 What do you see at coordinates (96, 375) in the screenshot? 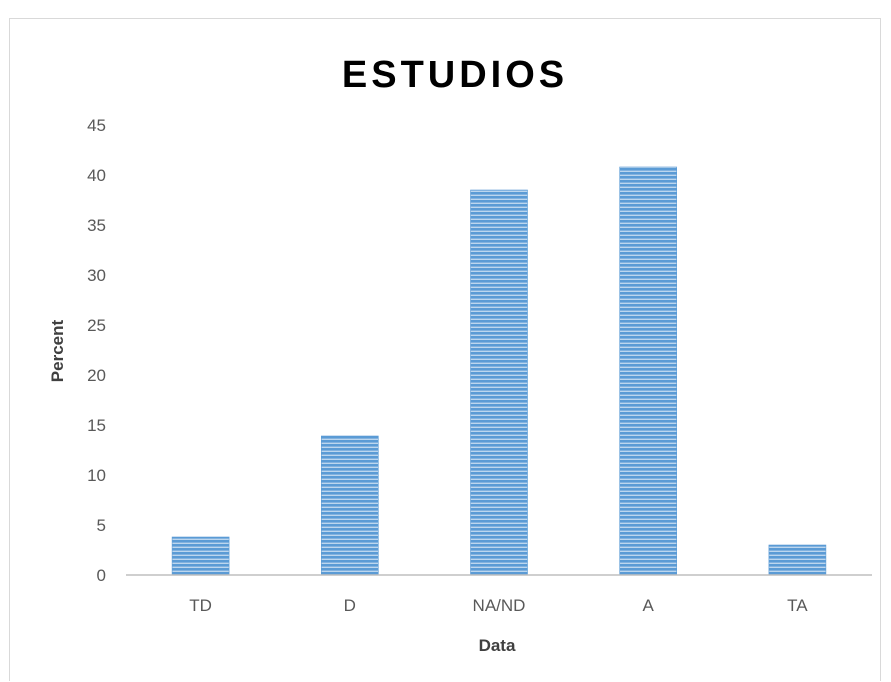
I see `y-tick-label: 20` at bounding box center [96, 375].